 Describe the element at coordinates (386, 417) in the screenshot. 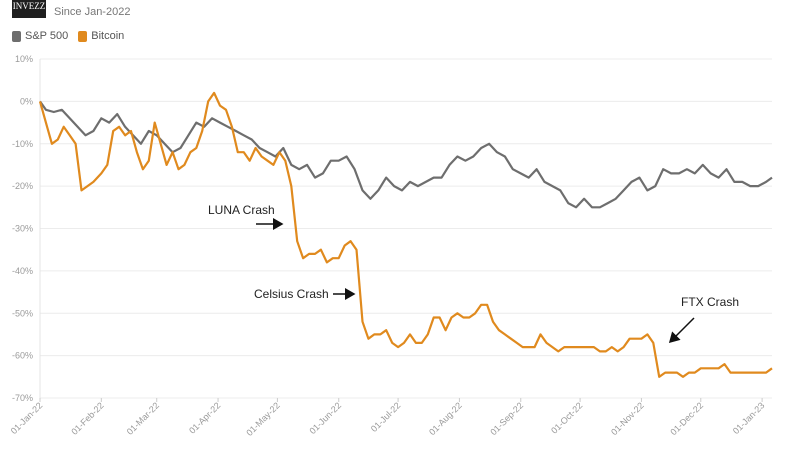

I see `x-tick-label: 01-Jul-22` at that location.